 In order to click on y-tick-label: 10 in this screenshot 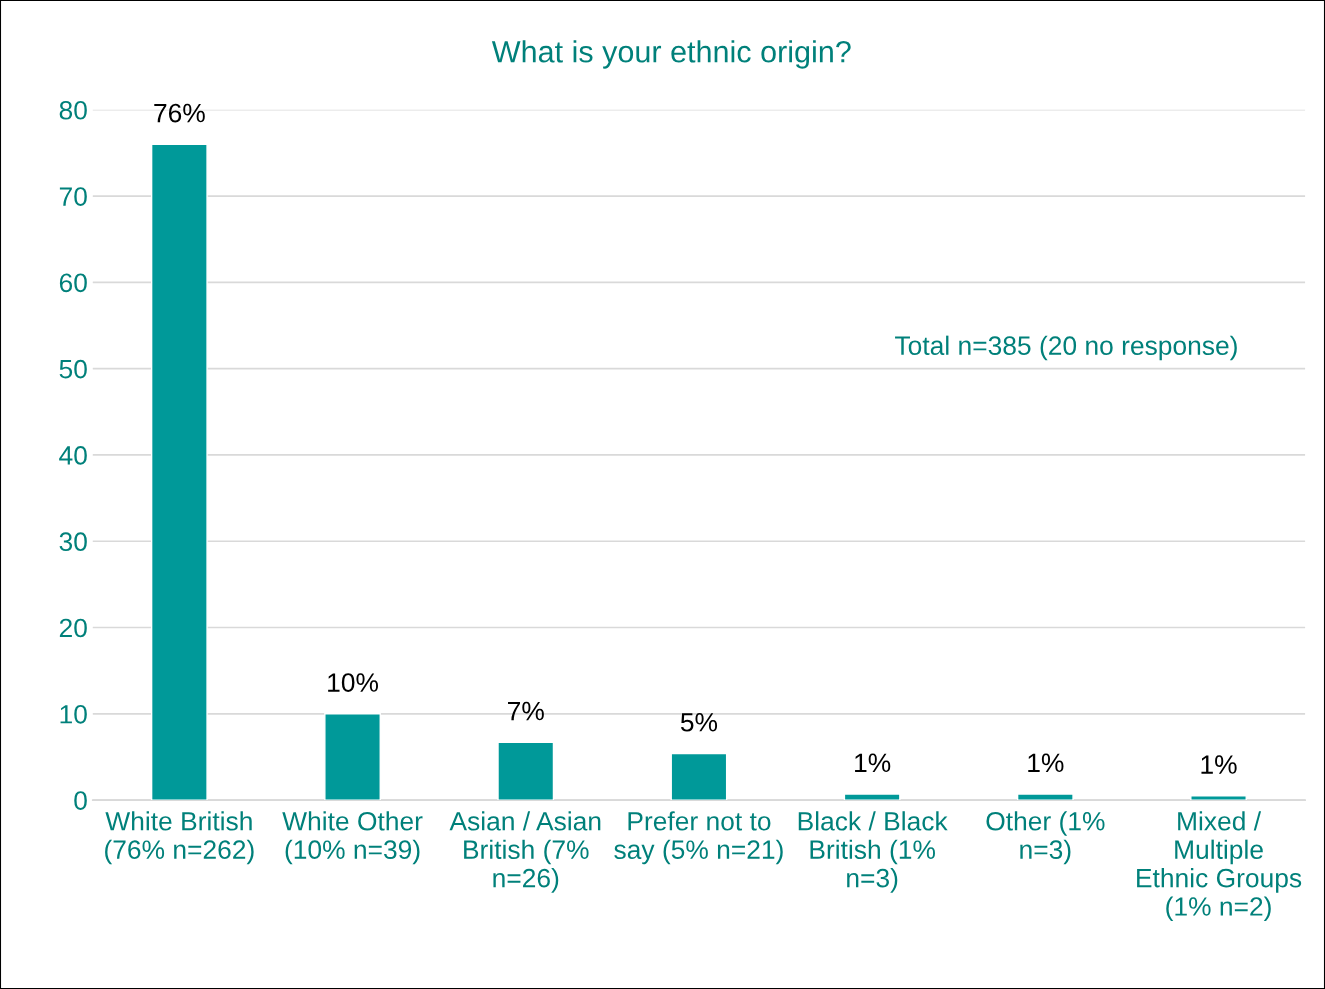, I will do `click(73, 714)`.